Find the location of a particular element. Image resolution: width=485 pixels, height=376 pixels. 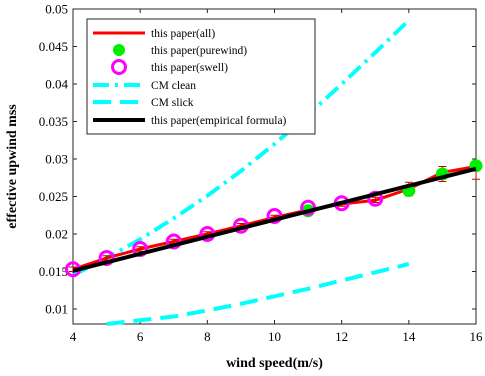

legend-label: CM slick is located at coordinates (172, 103).